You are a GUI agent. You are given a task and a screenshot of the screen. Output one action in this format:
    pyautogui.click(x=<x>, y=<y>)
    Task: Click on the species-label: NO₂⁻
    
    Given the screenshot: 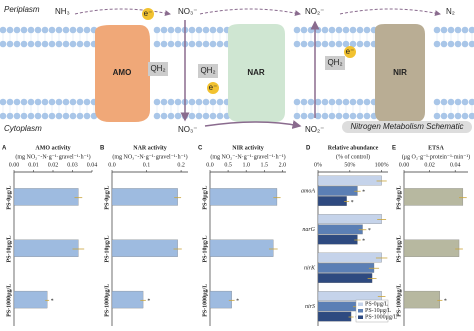 What is the action you would take?
    pyautogui.click(x=314, y=11)
    